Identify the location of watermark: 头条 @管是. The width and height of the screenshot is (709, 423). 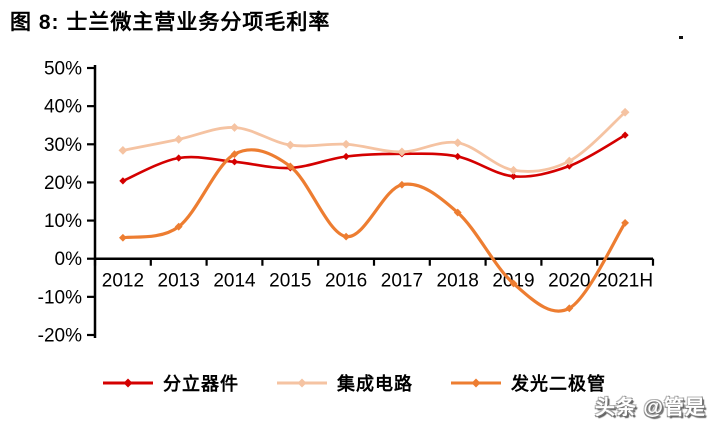
(650, 408).